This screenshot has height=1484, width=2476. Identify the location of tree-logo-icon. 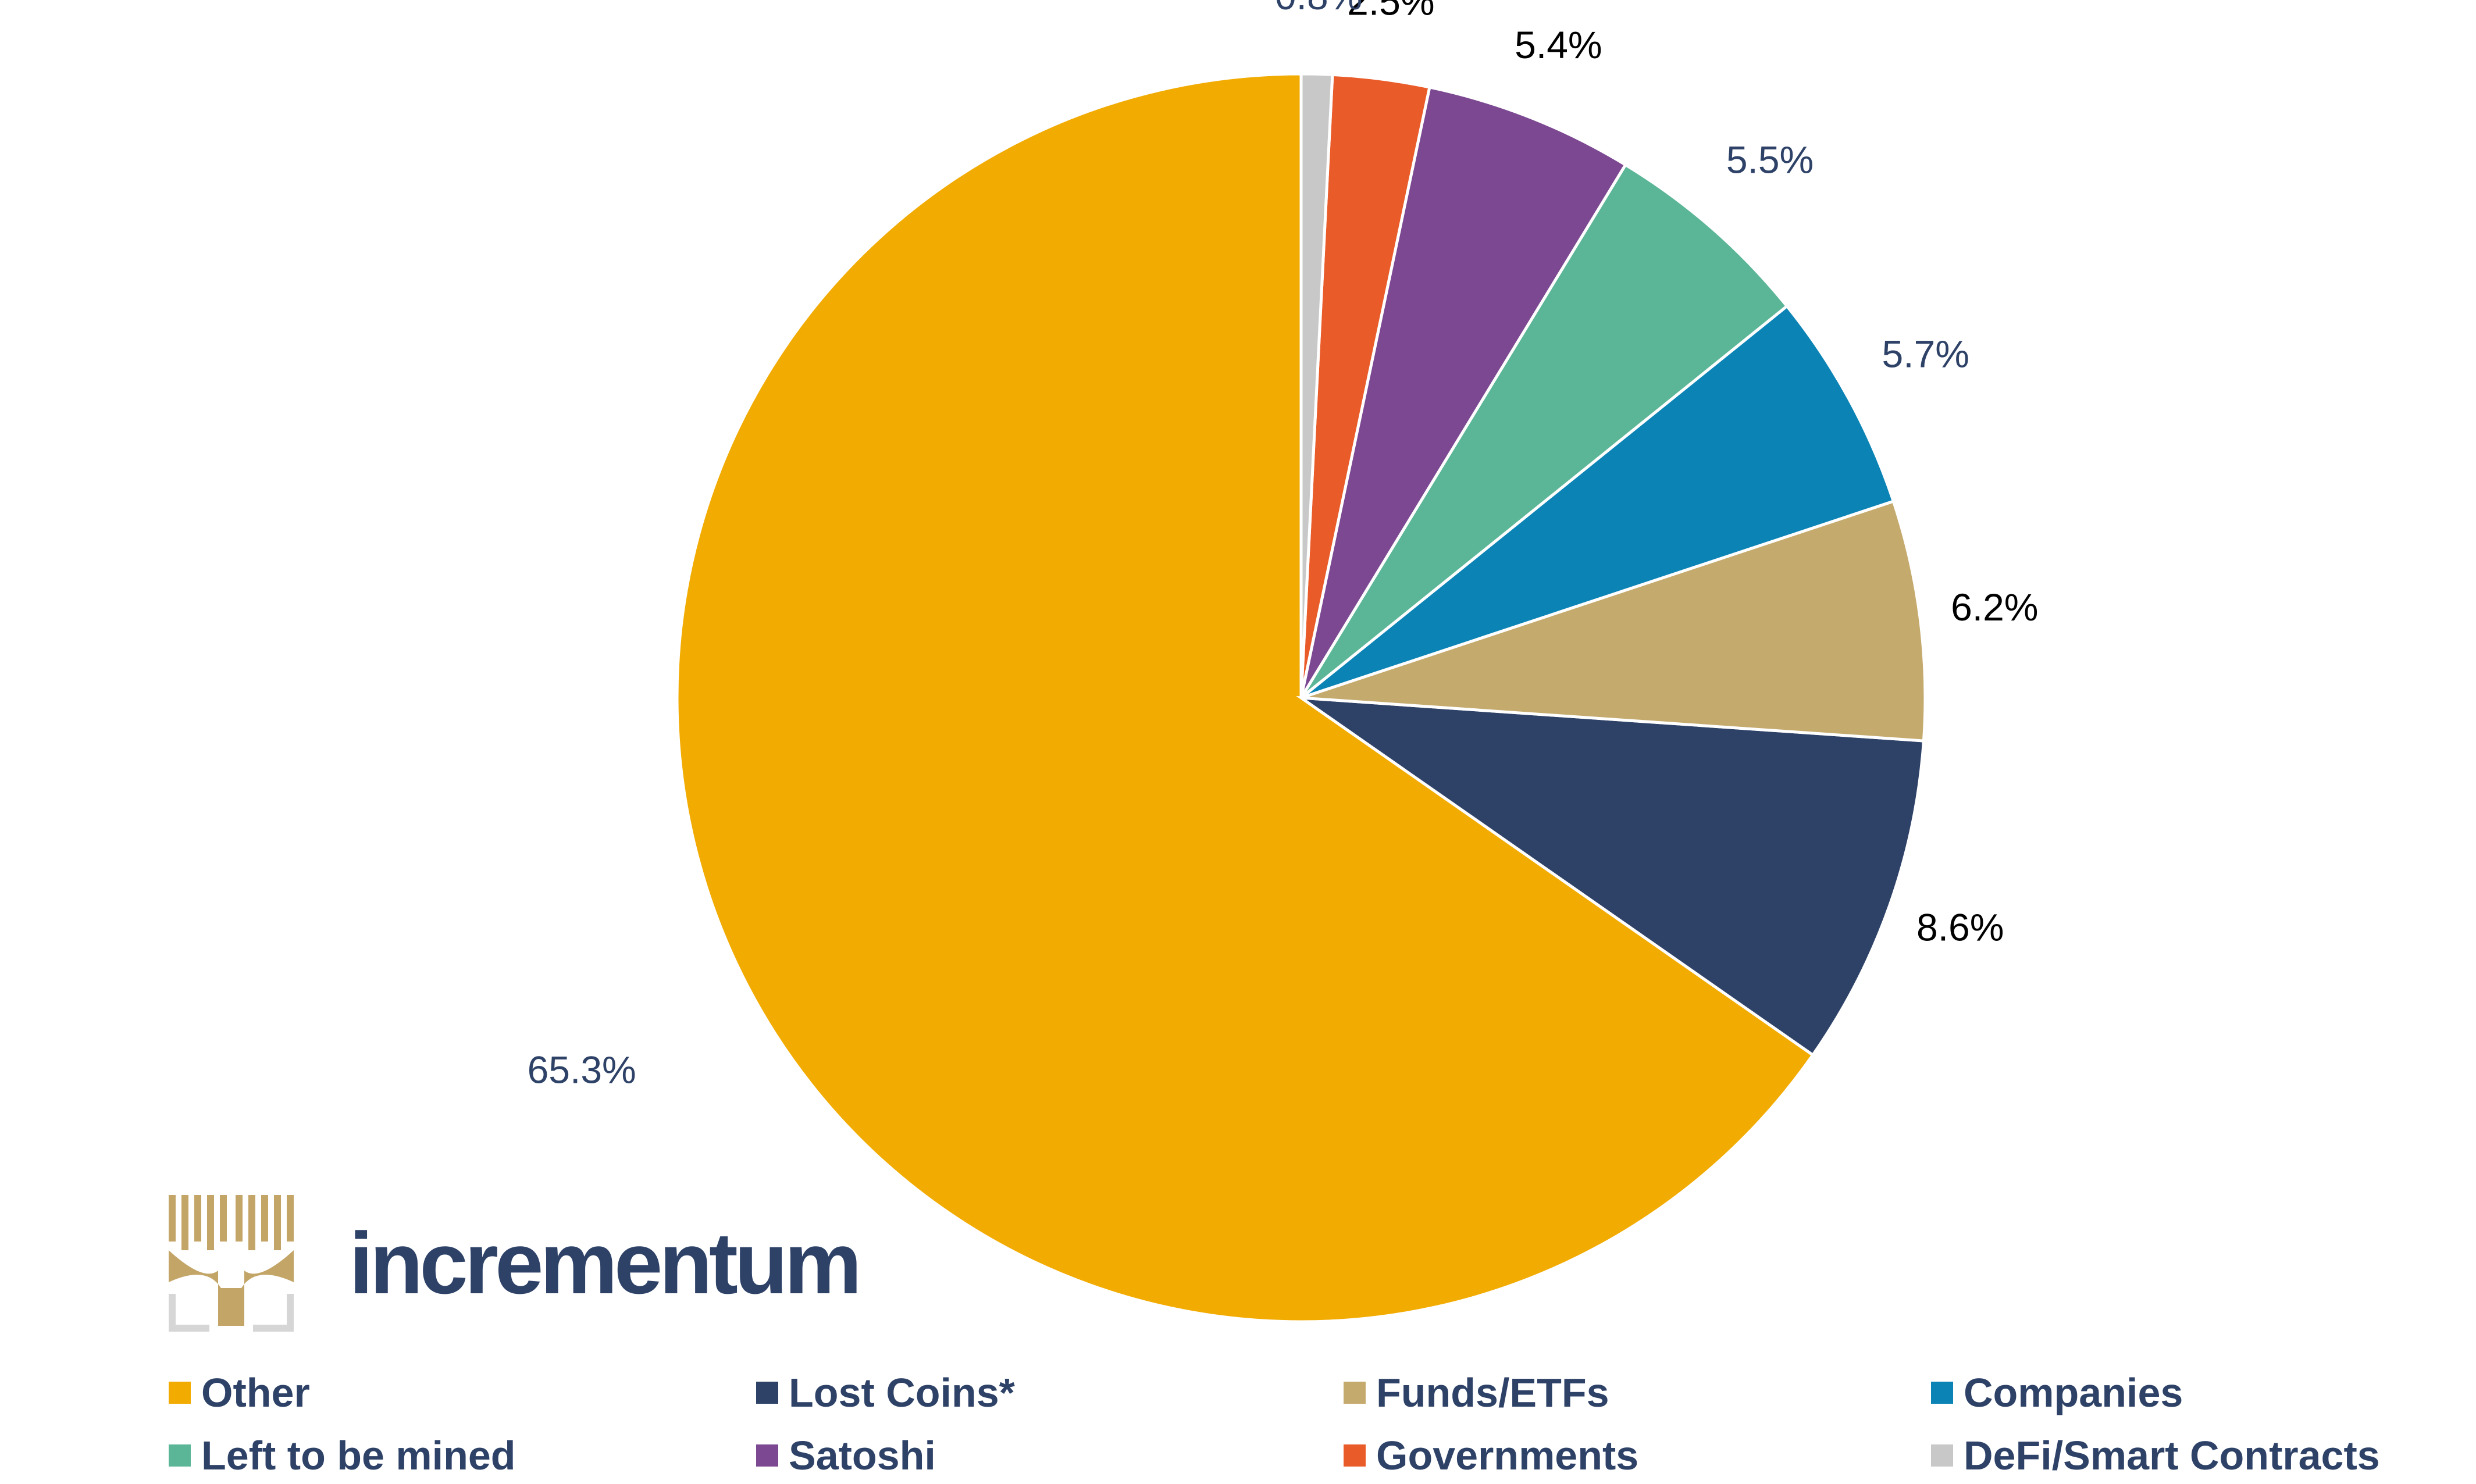
(231, 1263).